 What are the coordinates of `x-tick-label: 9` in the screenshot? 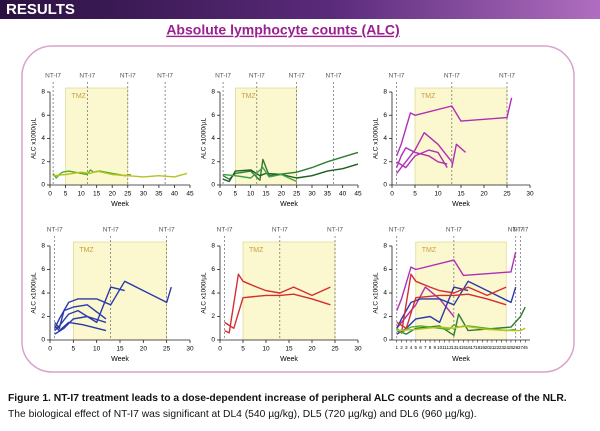 It's located at (435, 347).